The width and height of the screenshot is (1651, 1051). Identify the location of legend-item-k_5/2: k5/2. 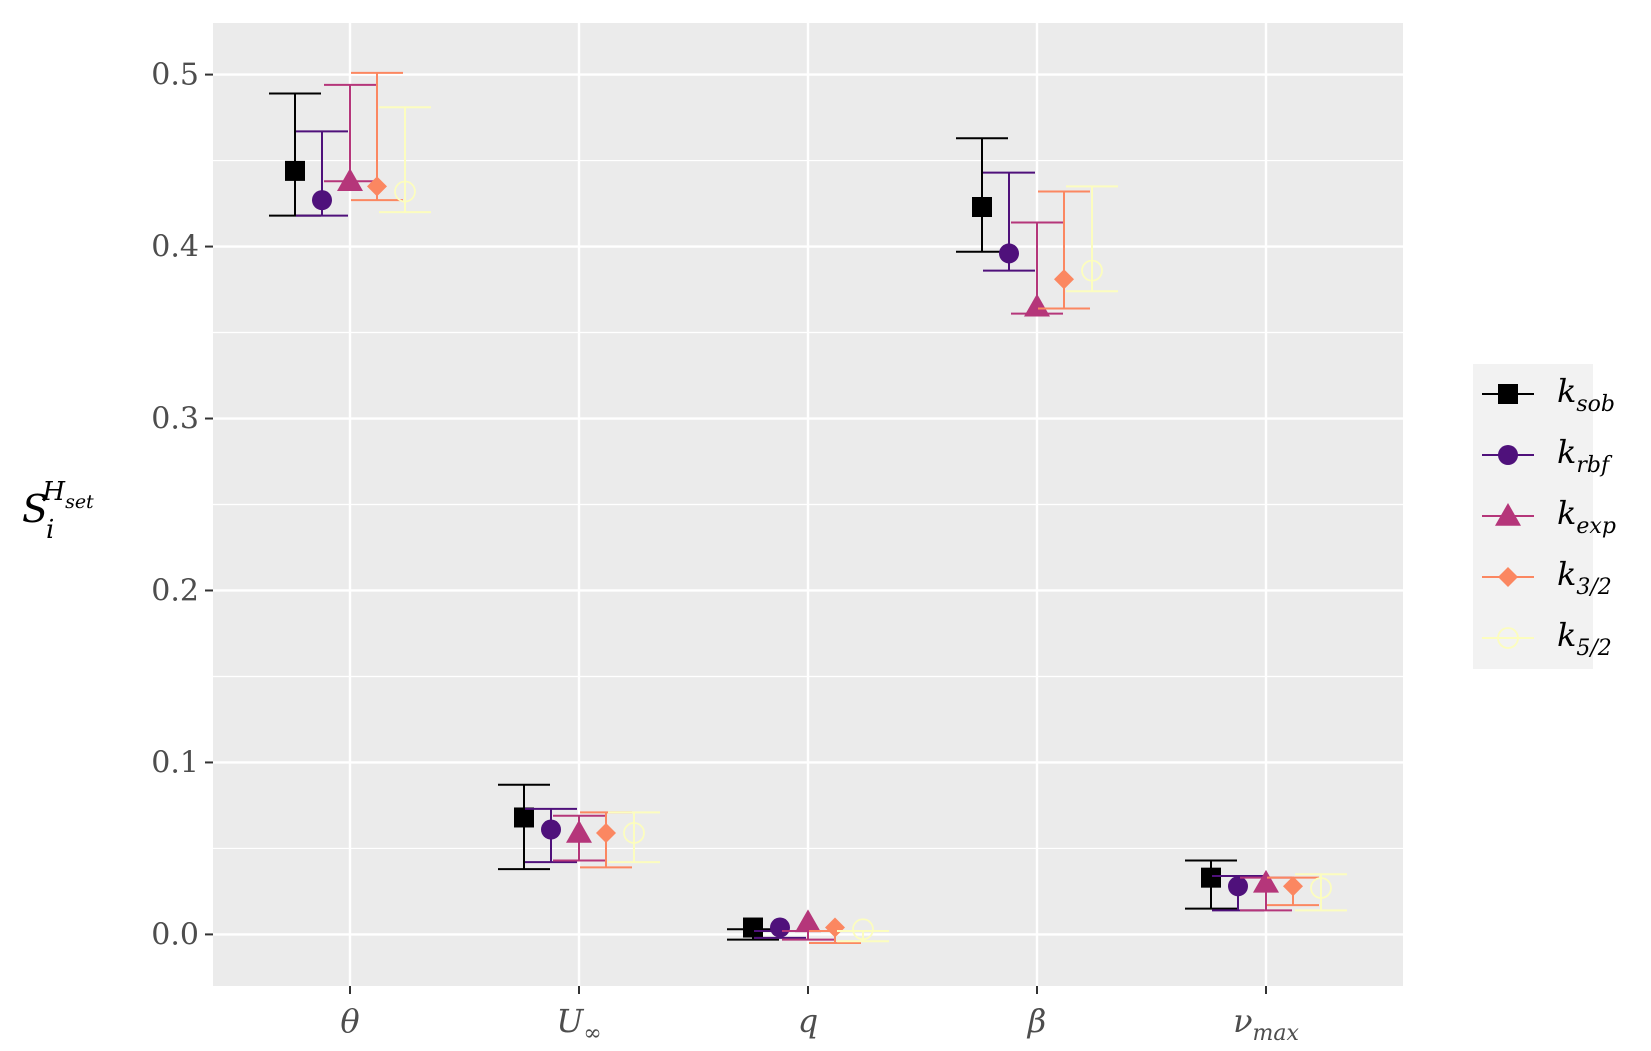
(1547, 638).